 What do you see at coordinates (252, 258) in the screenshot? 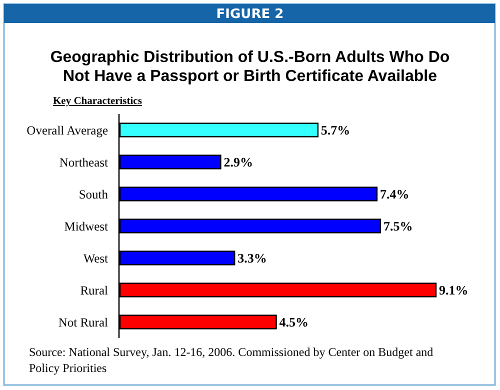
I see `data-label: 3.3%` at bounding box center [252, 258].